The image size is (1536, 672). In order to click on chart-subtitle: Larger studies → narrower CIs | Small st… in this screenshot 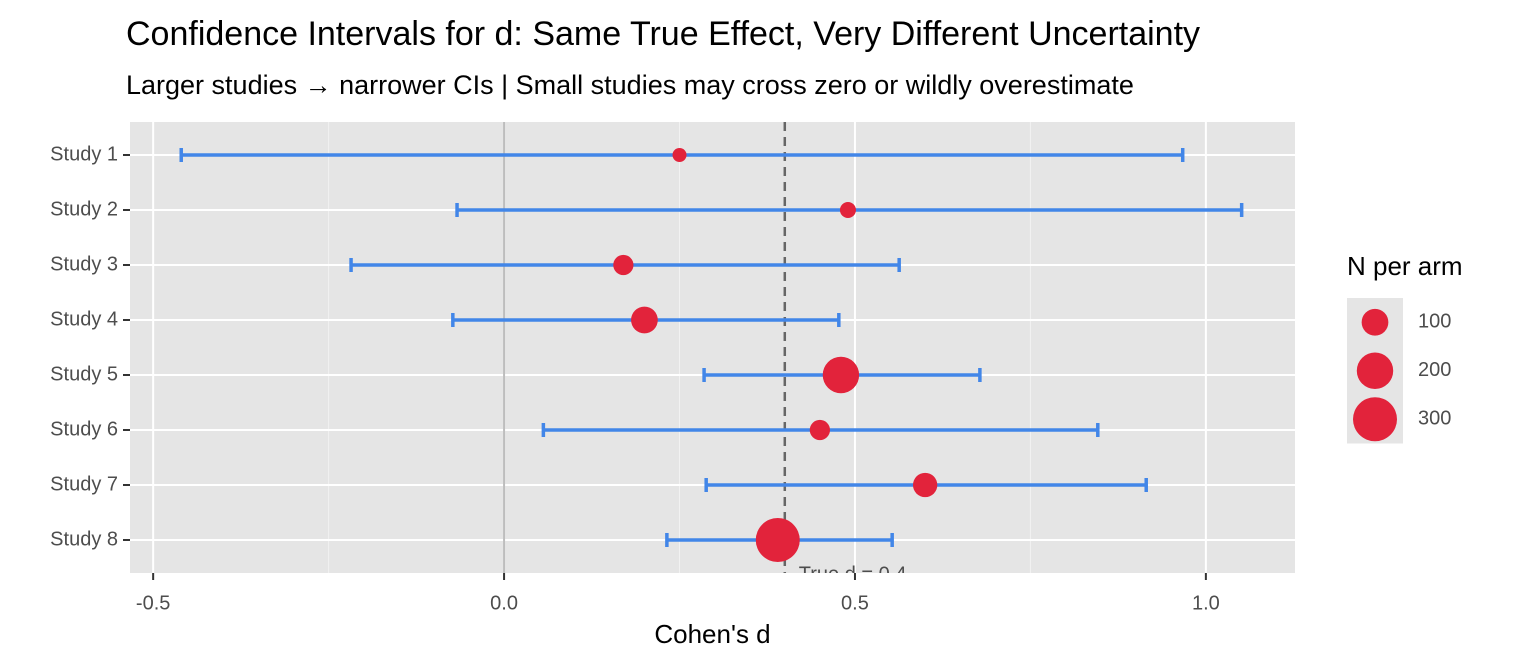, I will do `click(630, 85)`.